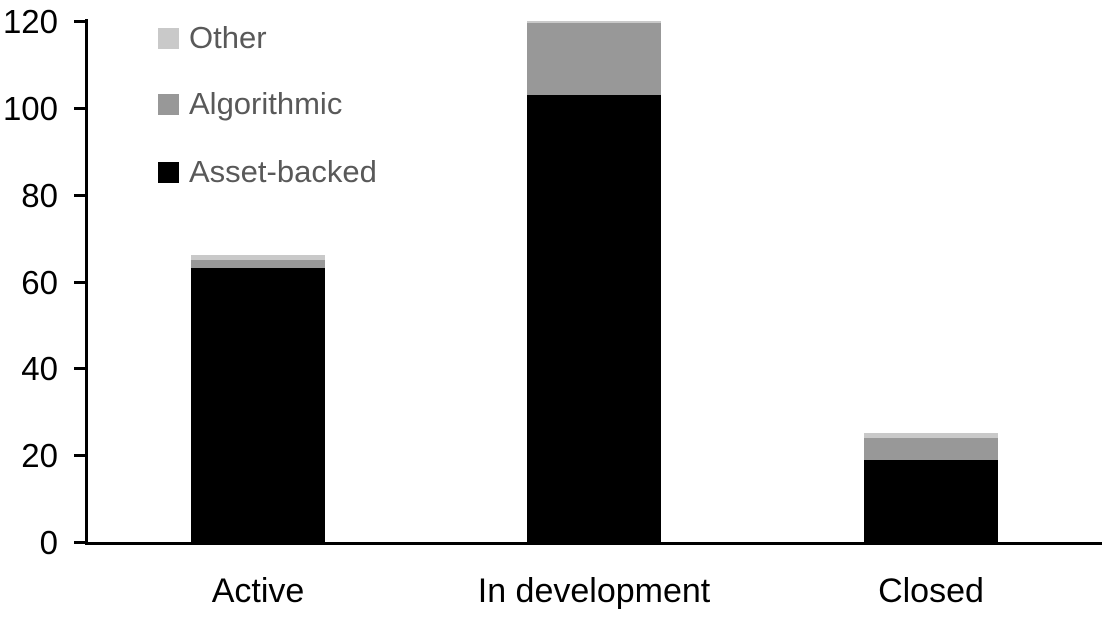  I want to click on legend-entry-algorithmic: Algorithmic, so click(250, 104).